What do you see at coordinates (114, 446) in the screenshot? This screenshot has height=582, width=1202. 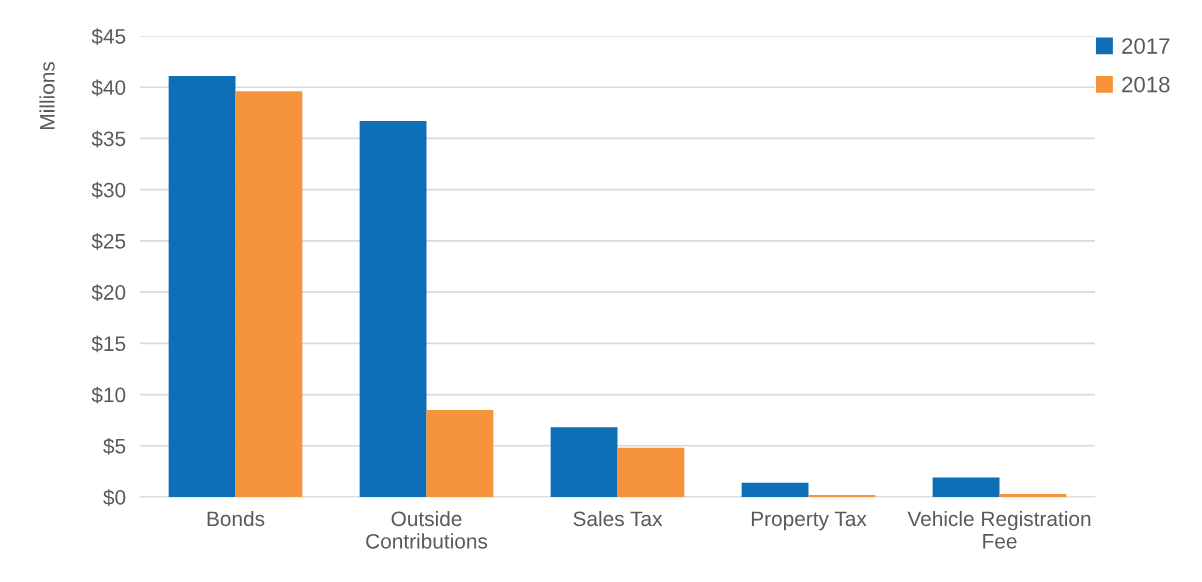 I see `y-tick-label: $5` at bounding box center [114, 446].